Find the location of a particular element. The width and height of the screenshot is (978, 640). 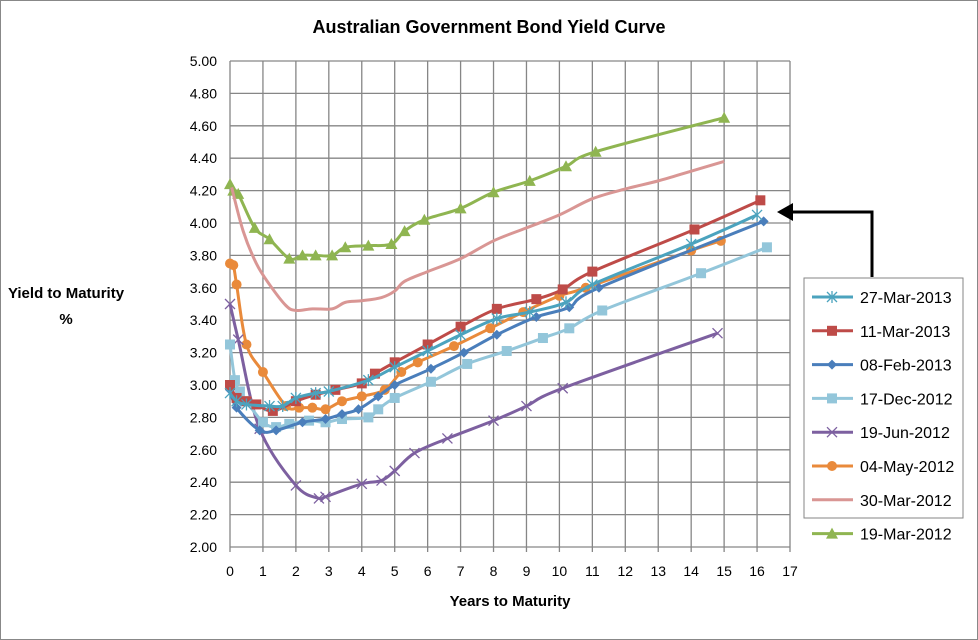

legend-item: 11-Mar-2013 is located at coordinates (881, 332).